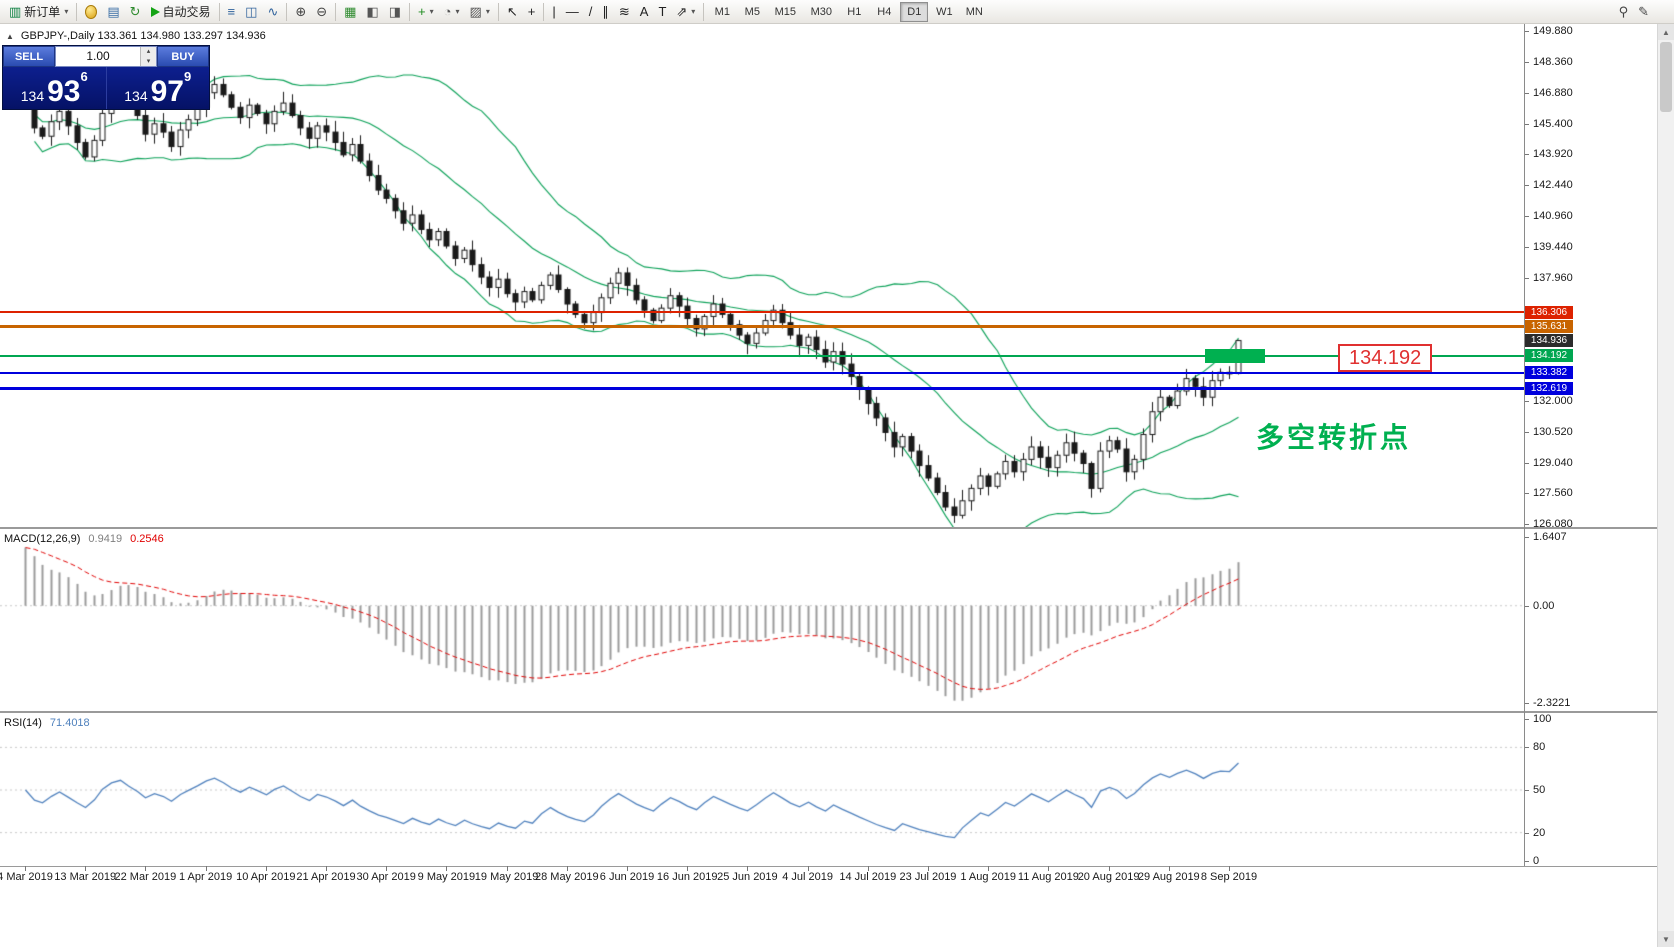 The height and width of the screenshot is (947, 1674). I want to click on arrow-objects-button: ⇗ ▾, so click(685, 12).